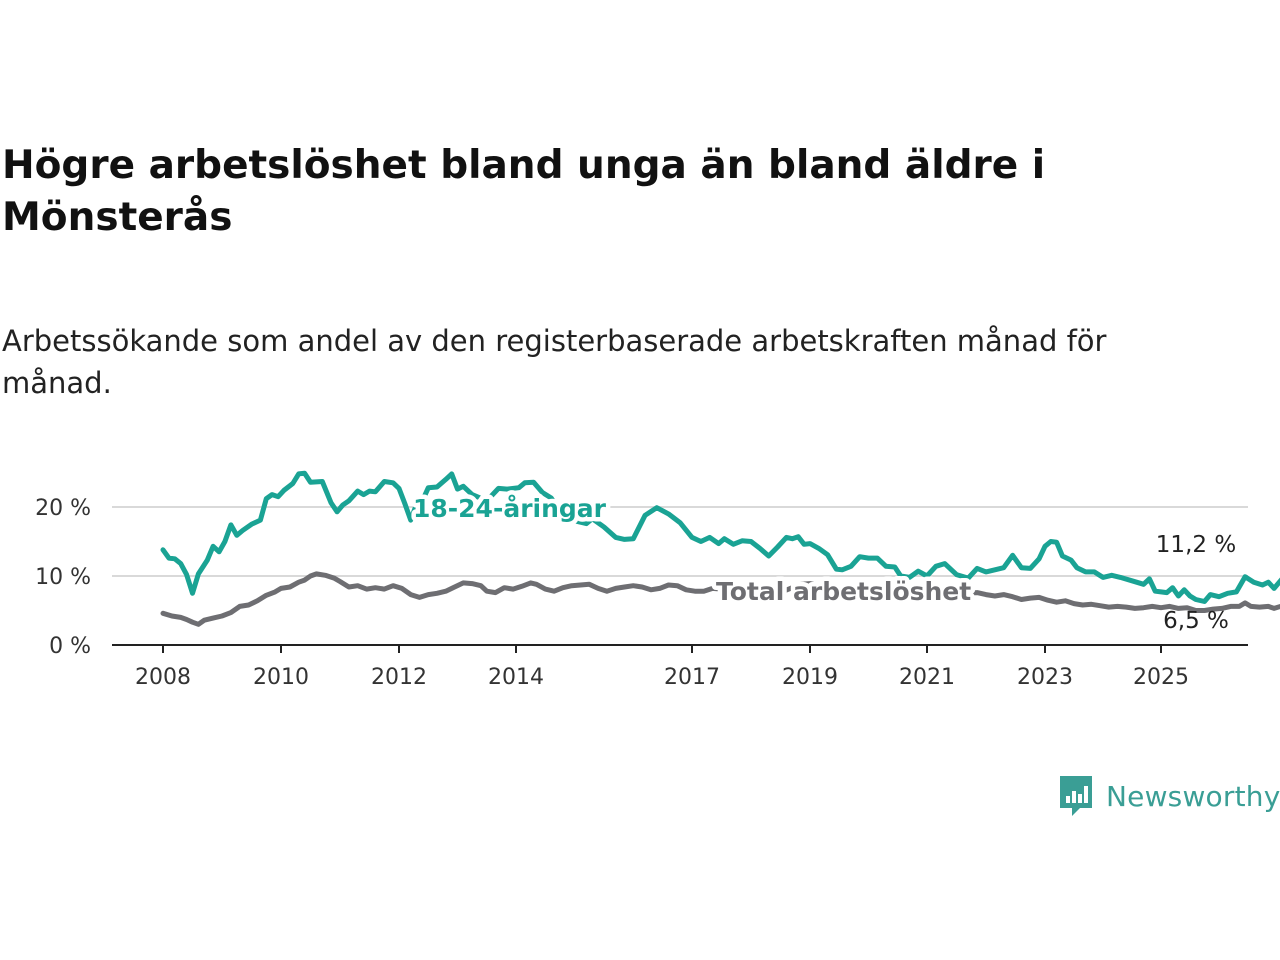 The image size is (1280, 960). I want to click on x-tick-label: 2025, so click(1161, 677).